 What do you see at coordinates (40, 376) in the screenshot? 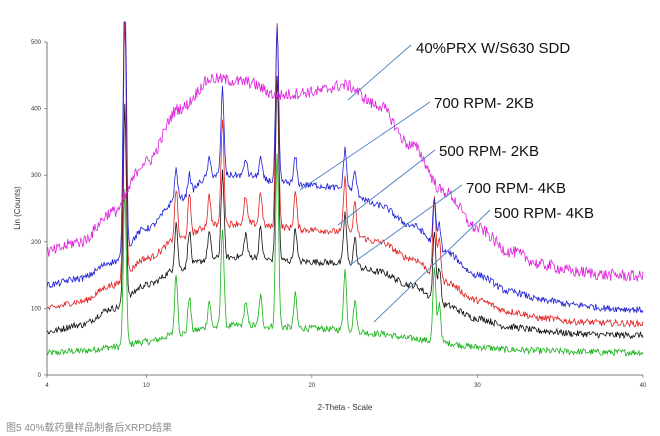
I see `y-tick-label: 0` at bounding box center [40, 376].